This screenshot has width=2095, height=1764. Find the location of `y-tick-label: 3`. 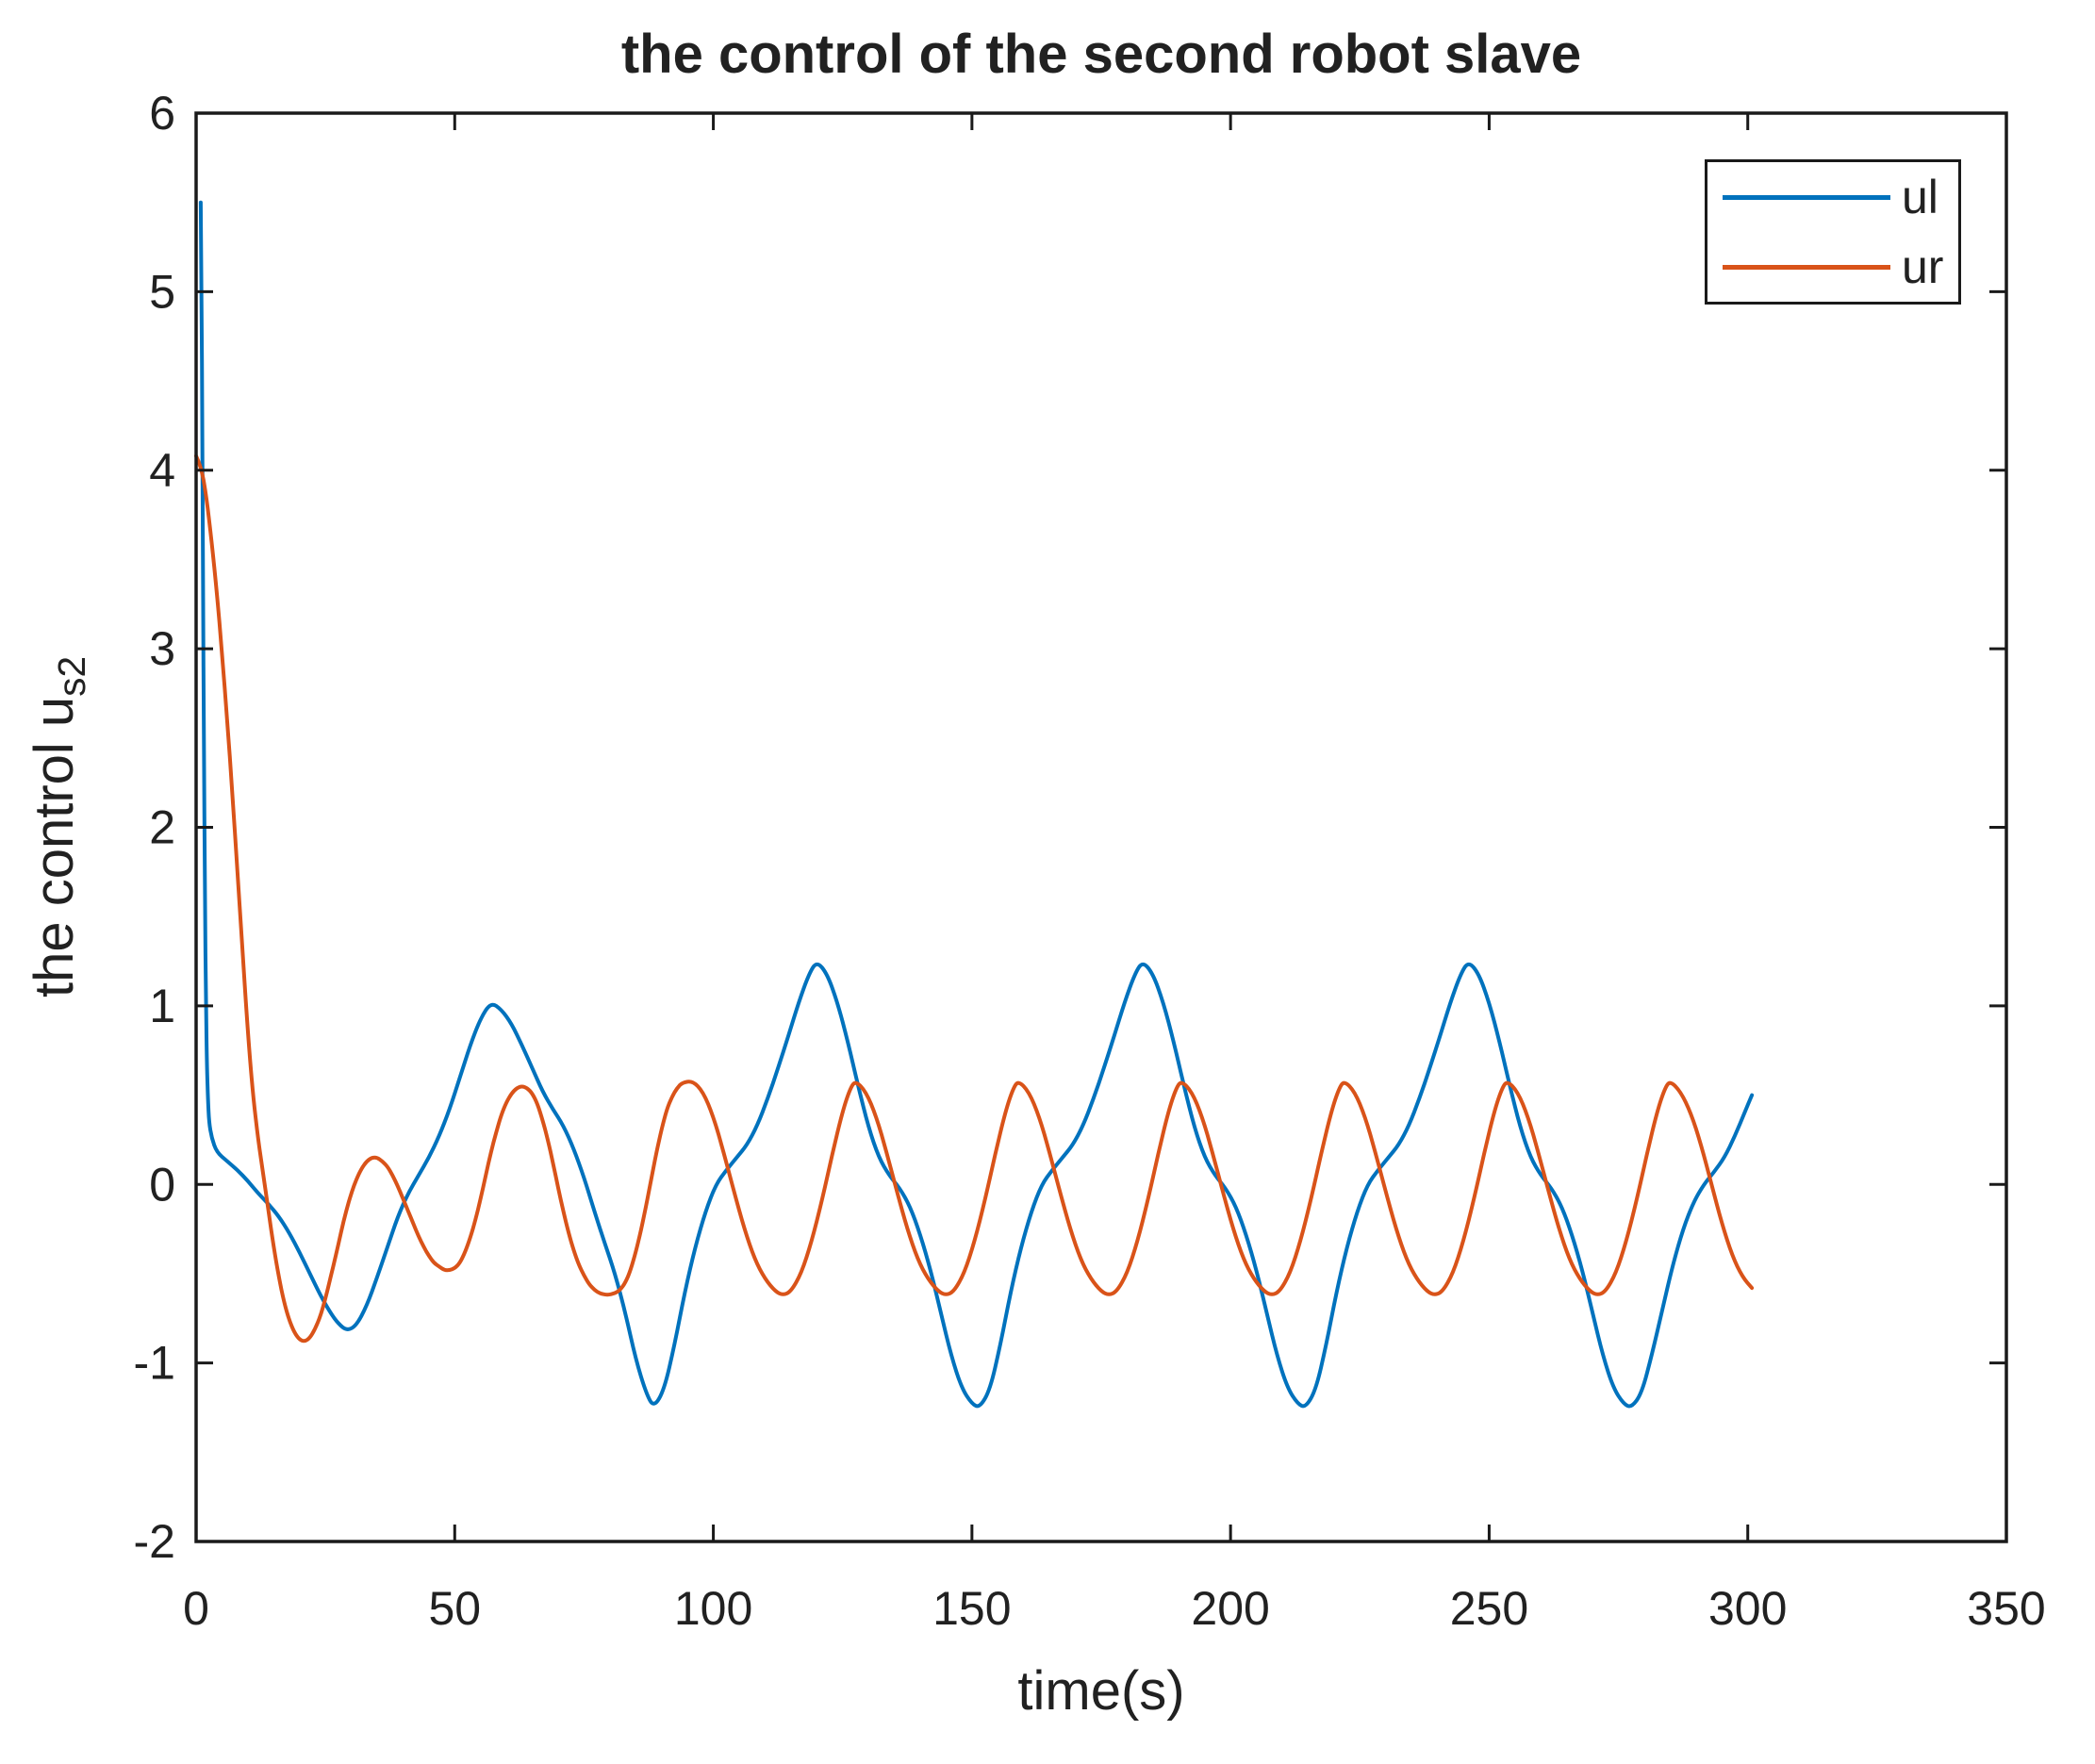

y-tick-label: 3 is located at coordinates (162, 648).